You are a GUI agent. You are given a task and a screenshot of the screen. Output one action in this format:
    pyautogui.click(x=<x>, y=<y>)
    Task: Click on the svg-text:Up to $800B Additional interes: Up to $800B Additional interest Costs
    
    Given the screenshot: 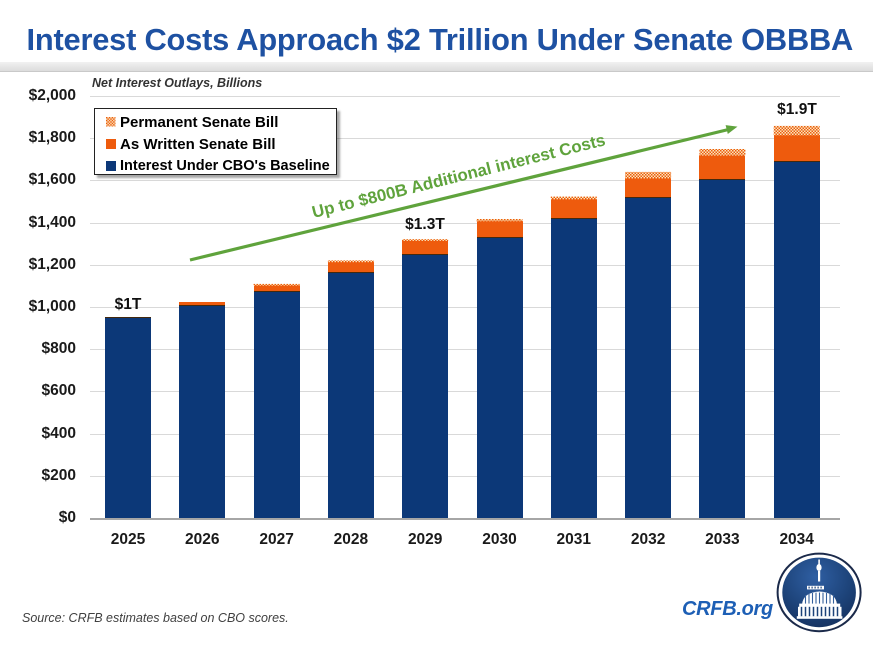 What is the action you would take?
    pyautogui.click(x=458, y=175)
    